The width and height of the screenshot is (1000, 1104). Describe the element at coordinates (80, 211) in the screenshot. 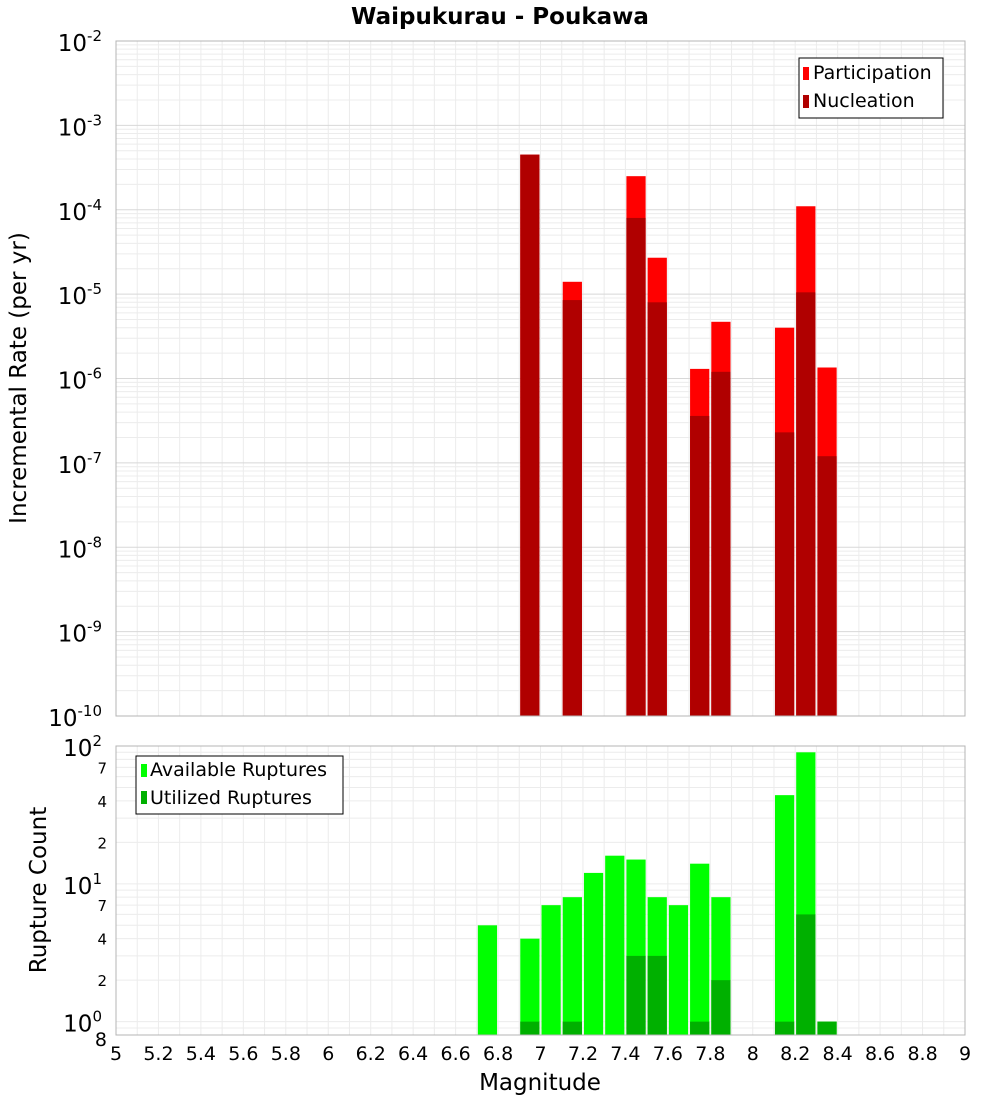

I see `top-y-tick-label: 10⁻⁴` at that location.